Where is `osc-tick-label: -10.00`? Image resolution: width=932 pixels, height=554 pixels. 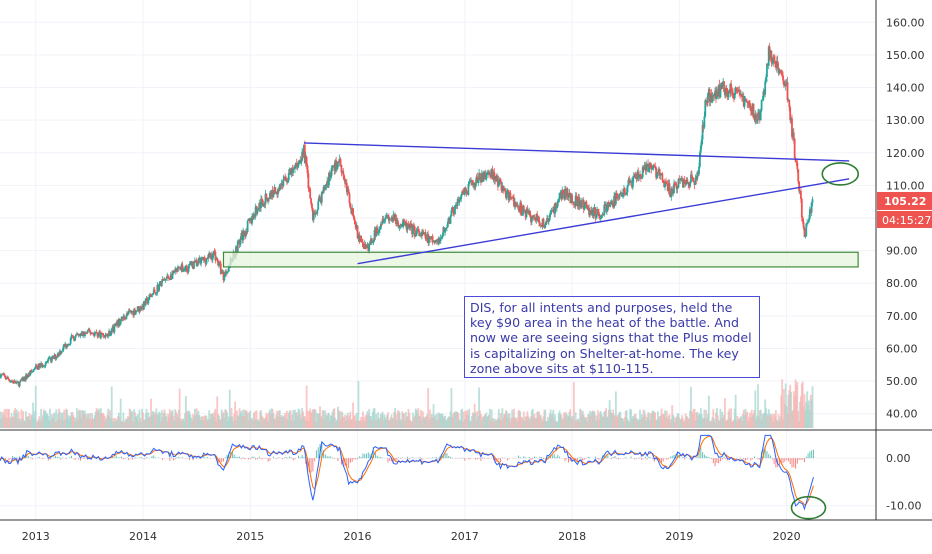
osc-tick-label: -10.00 is located at coordinates (903, 506).